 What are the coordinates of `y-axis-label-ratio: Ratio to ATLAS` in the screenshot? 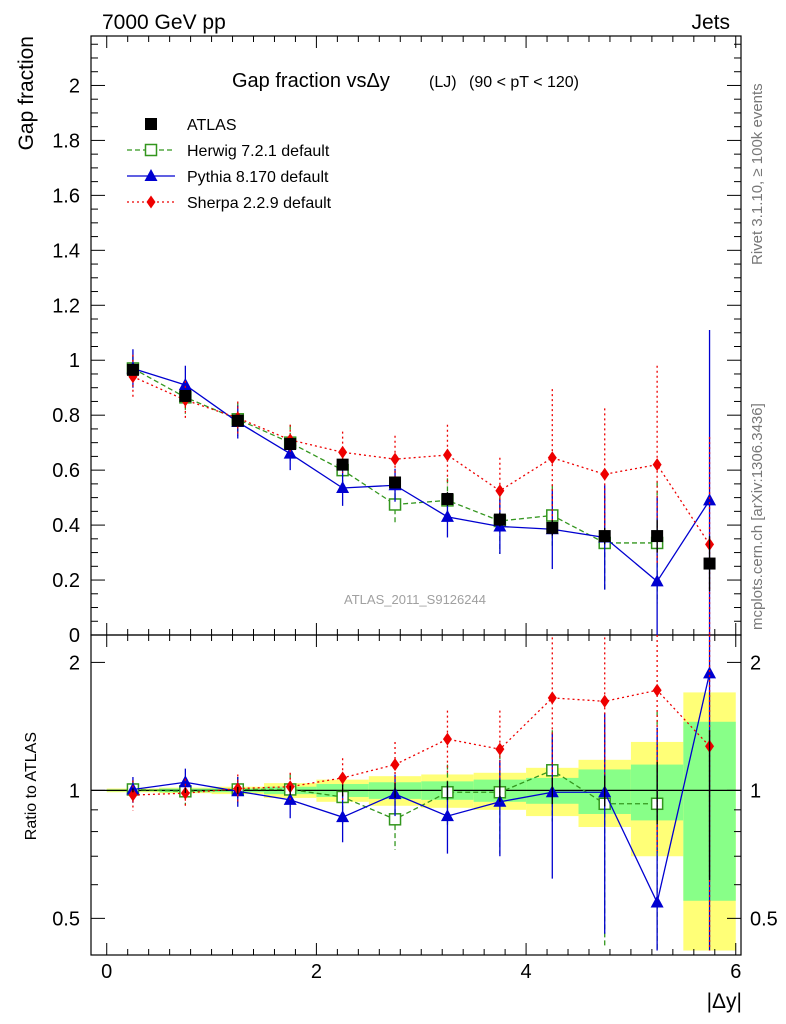 It's located at (31, 786).